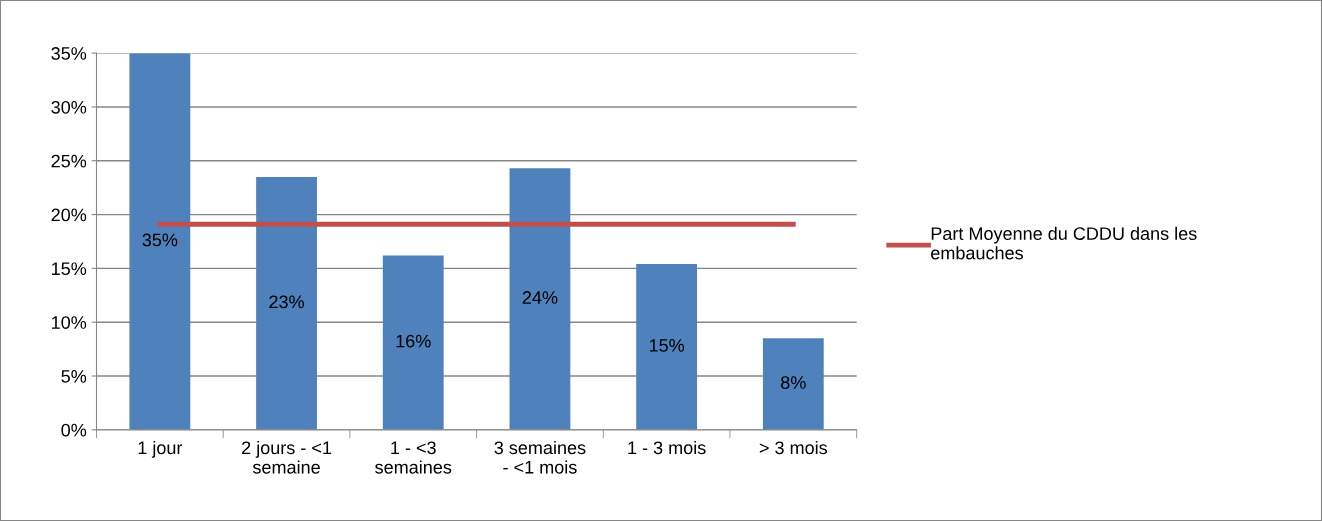  I want to click on y-tick-label: 35%, so click(69, 53).